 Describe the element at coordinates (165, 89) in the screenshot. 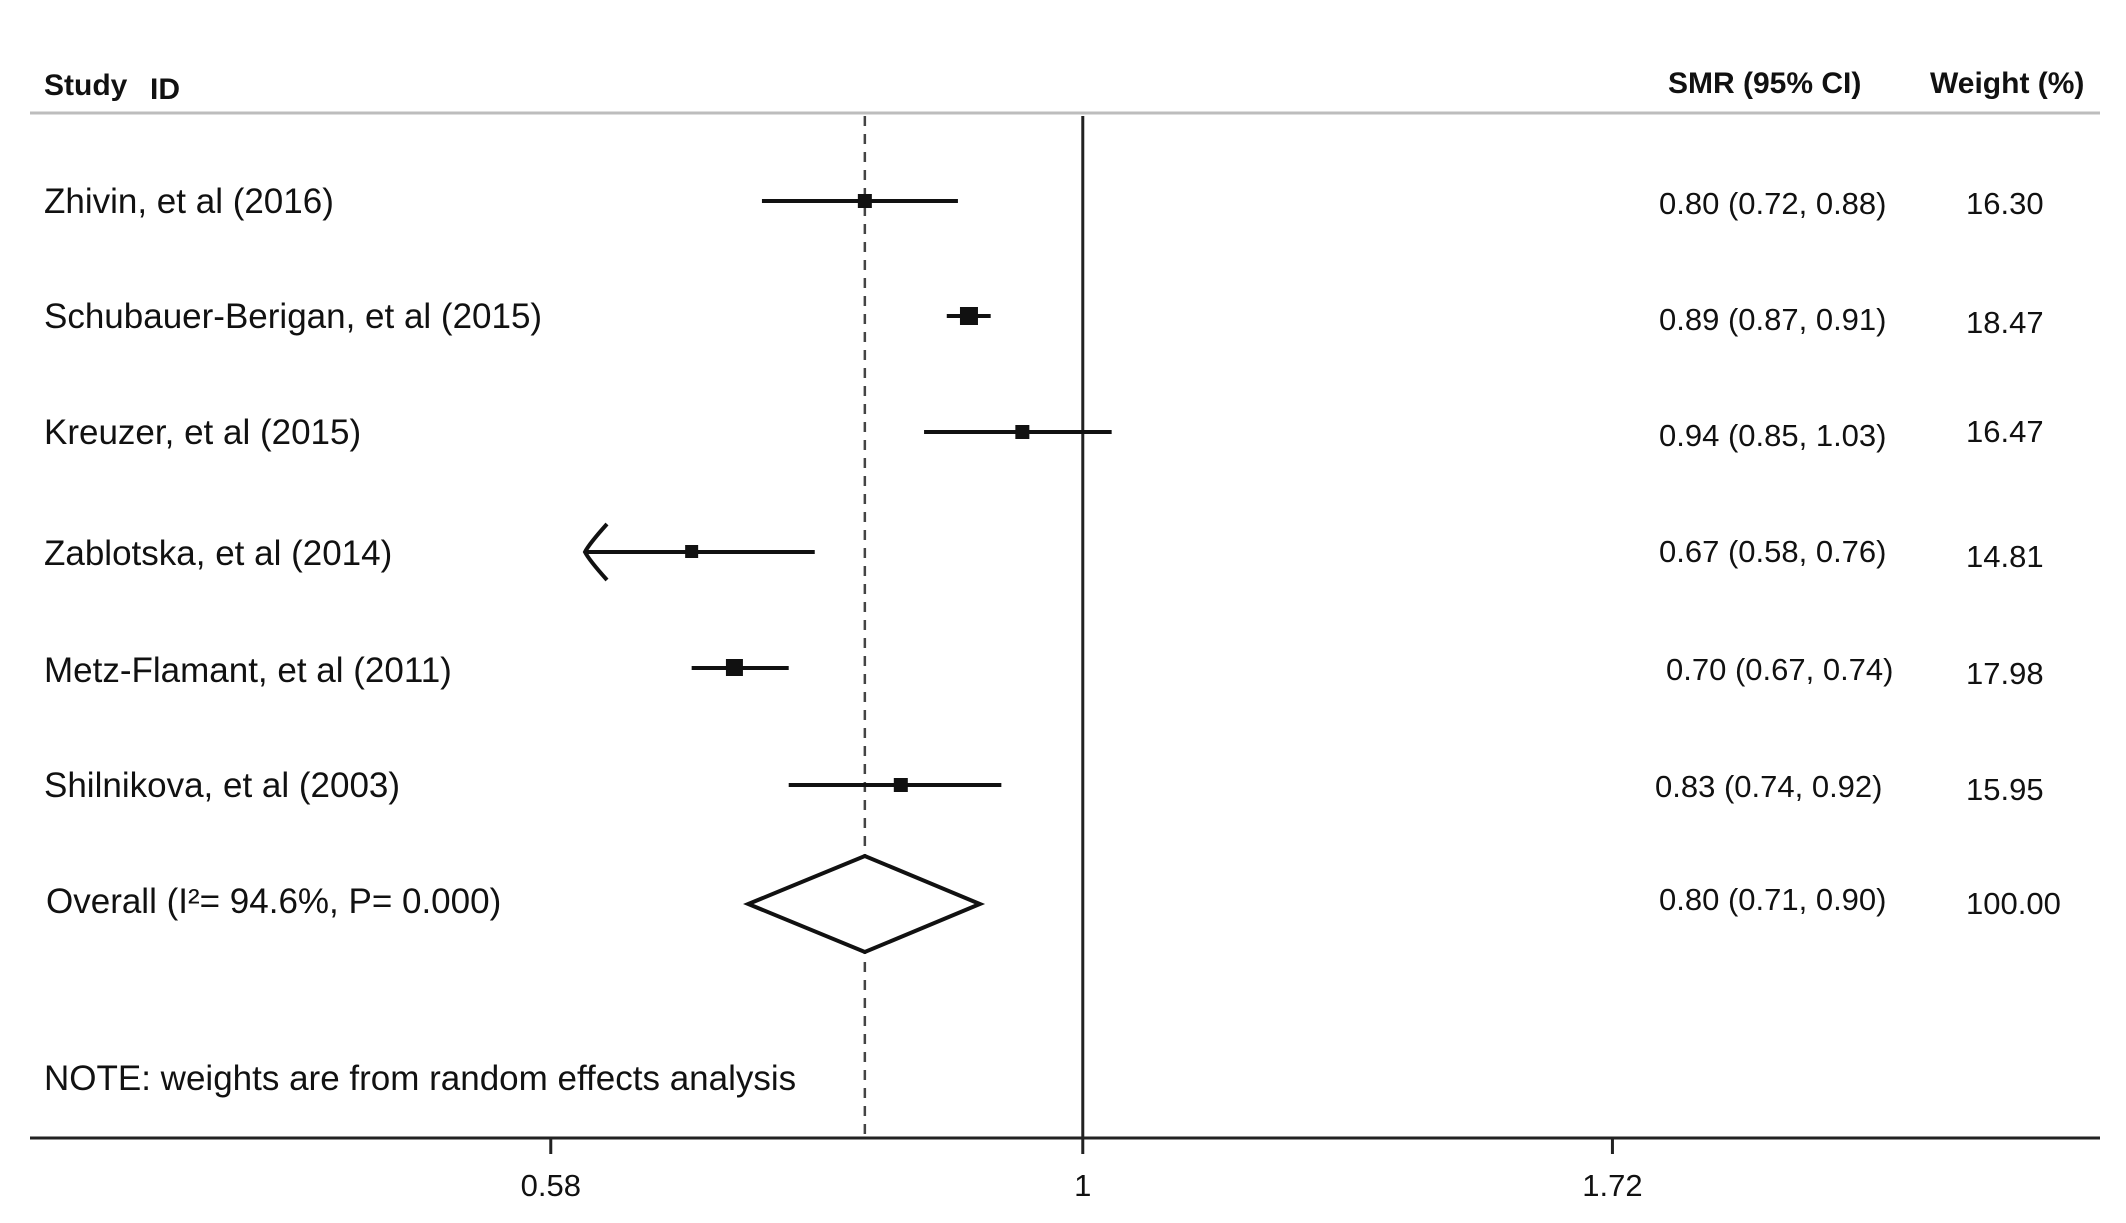

I see `header-id: ID` at that location.